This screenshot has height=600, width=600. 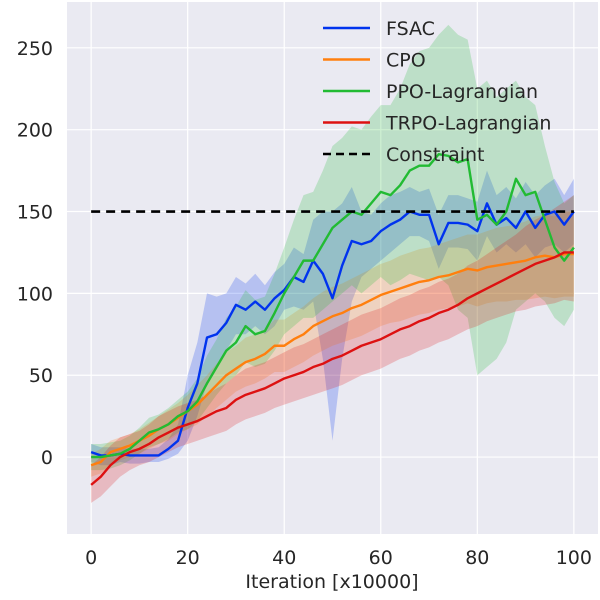 What do you see at coordinates (406, 61) in the screenshot?
I see `legend-label-1: CPO` at bounding box center [406, 61].